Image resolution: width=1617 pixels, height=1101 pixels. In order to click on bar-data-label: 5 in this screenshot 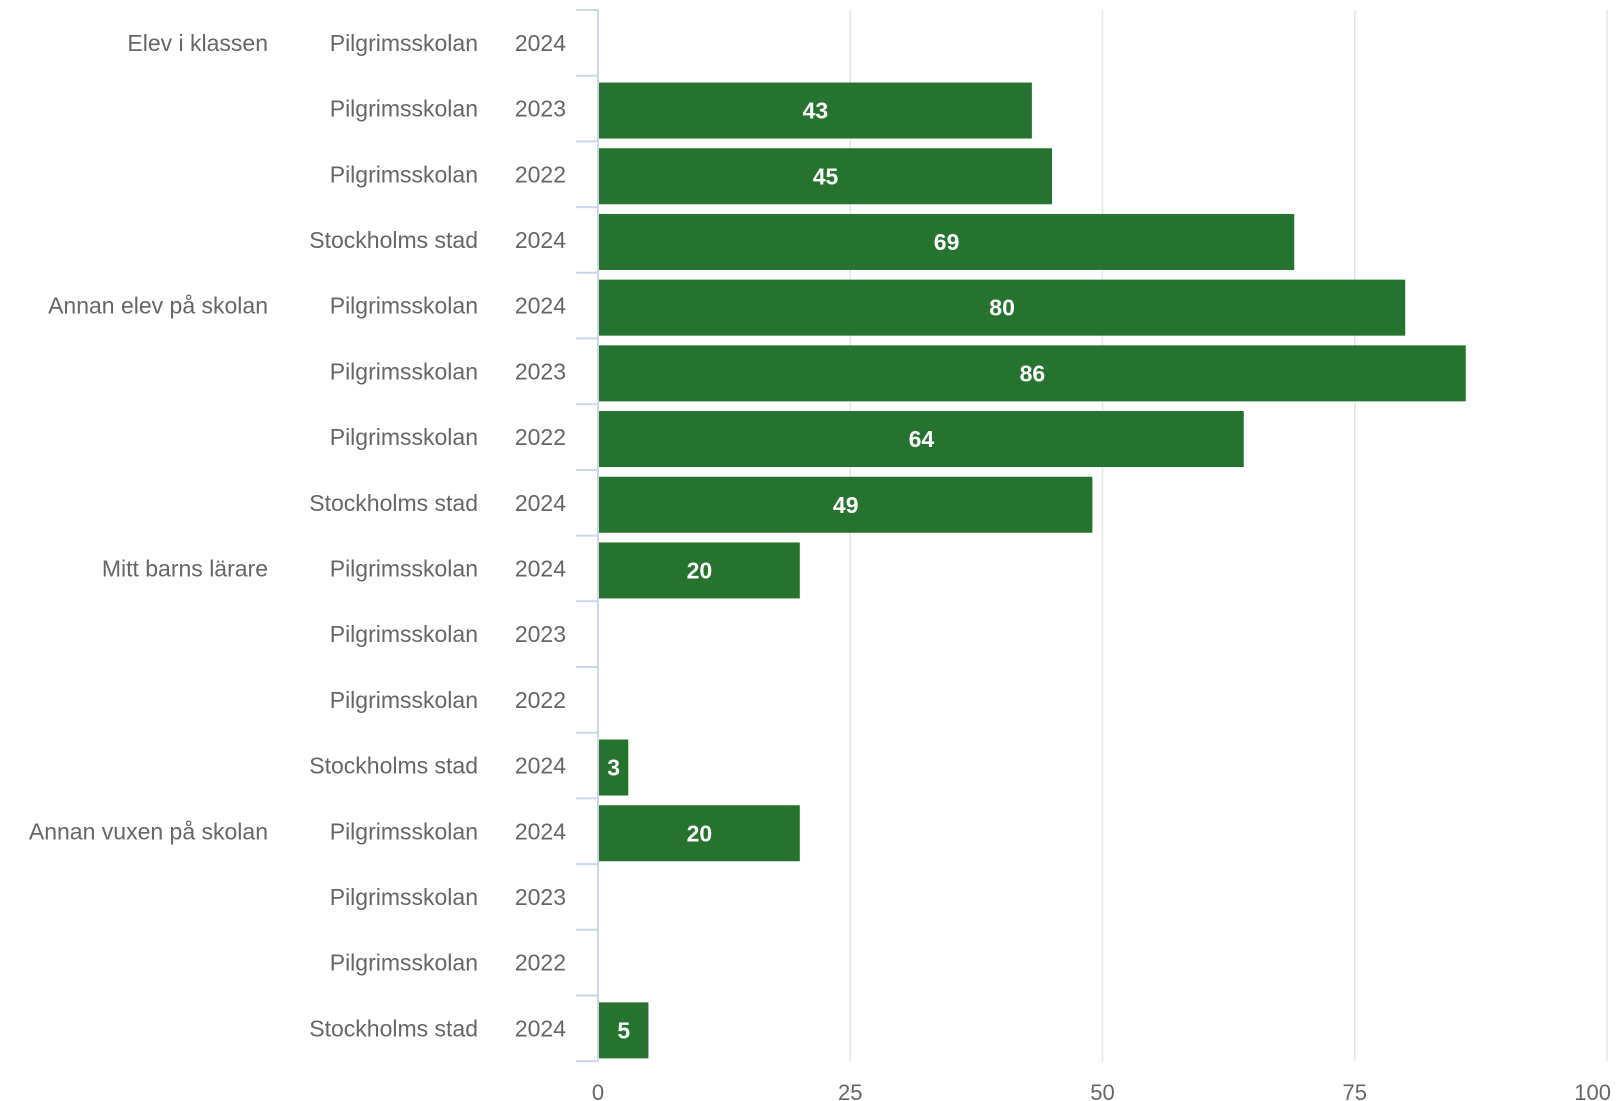, I will do `click(623, 1030)`.